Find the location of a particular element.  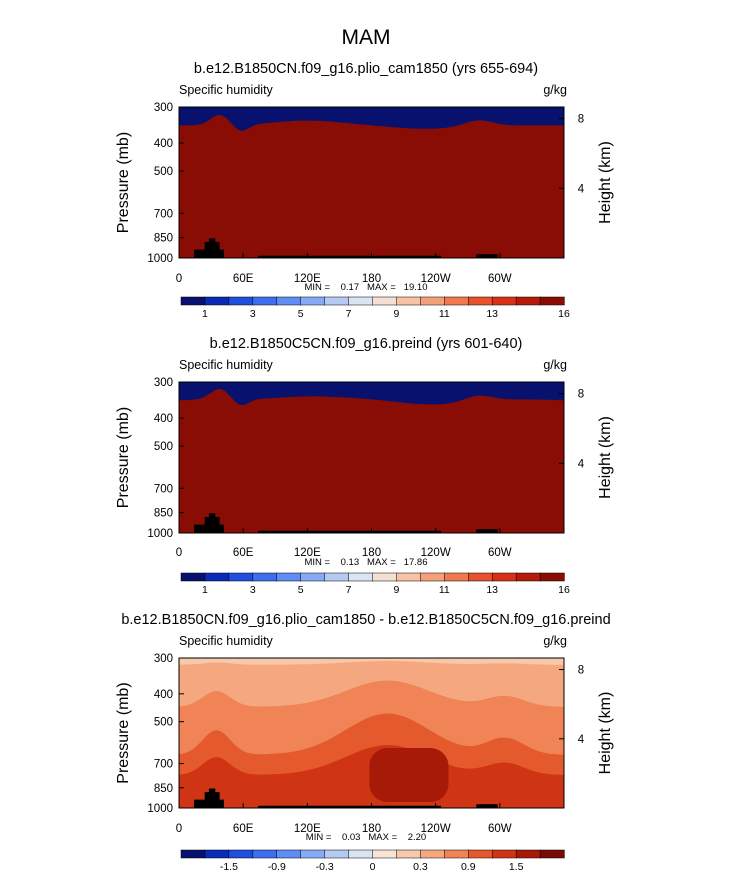

colorbar-label: 1.5 is located at coordinates (516, 867).